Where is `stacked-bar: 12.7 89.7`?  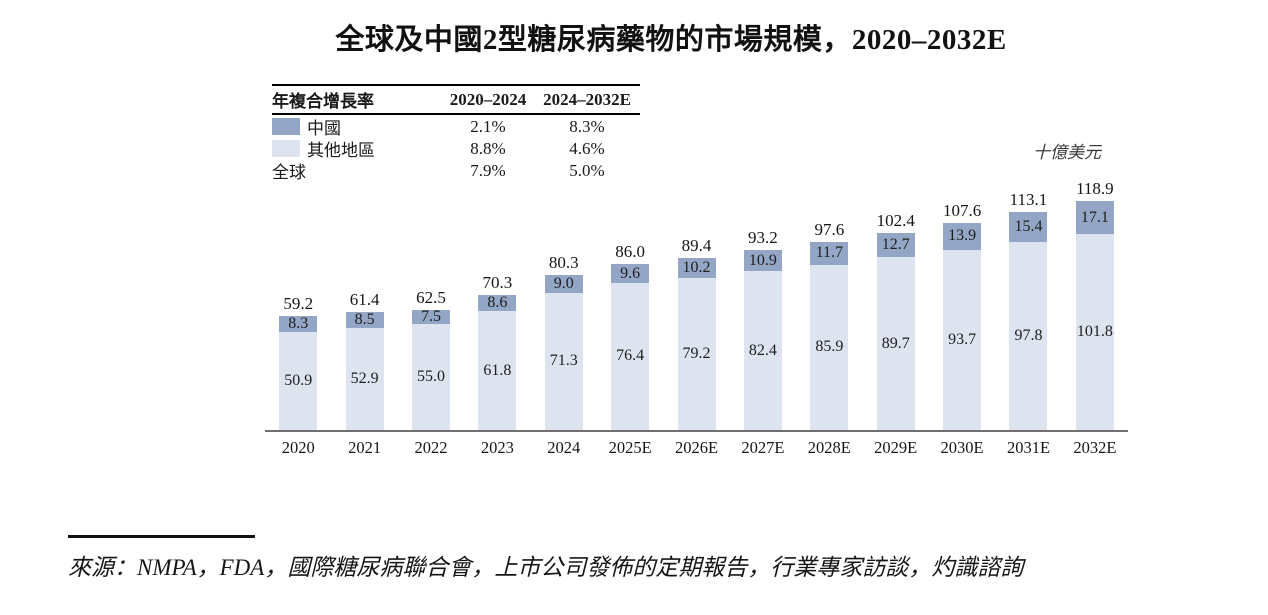
stacked-bar: 12.7 89.7 is located at coordinates (895, 331).